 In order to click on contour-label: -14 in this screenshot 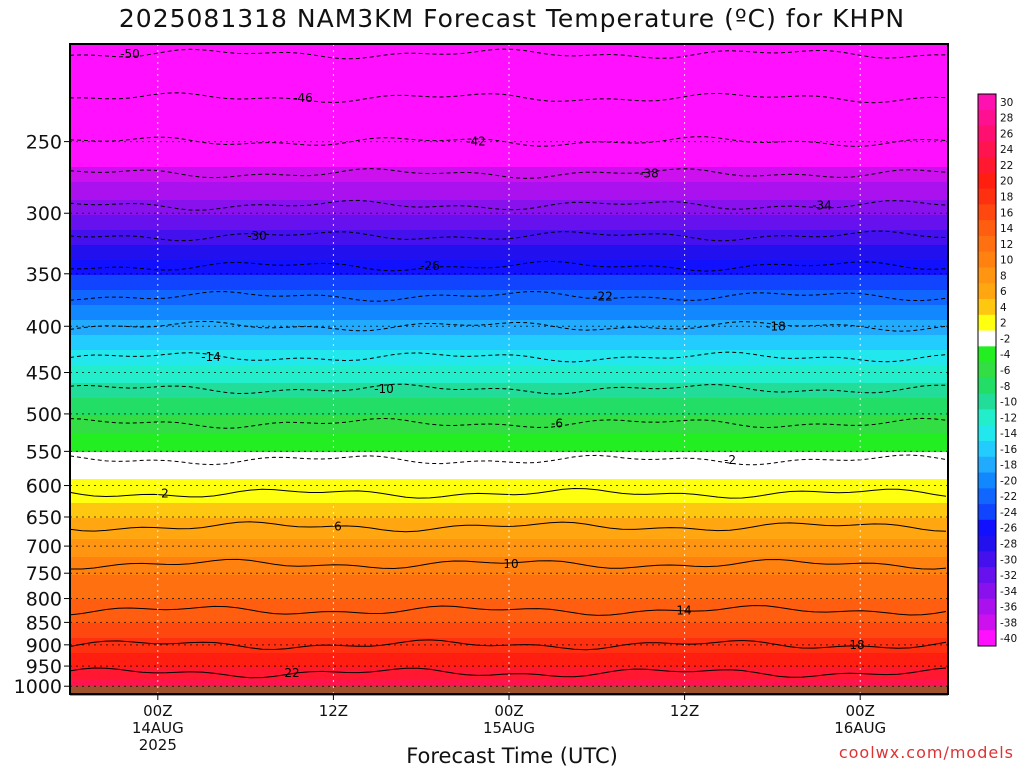, I will do `click(211, 357)`.